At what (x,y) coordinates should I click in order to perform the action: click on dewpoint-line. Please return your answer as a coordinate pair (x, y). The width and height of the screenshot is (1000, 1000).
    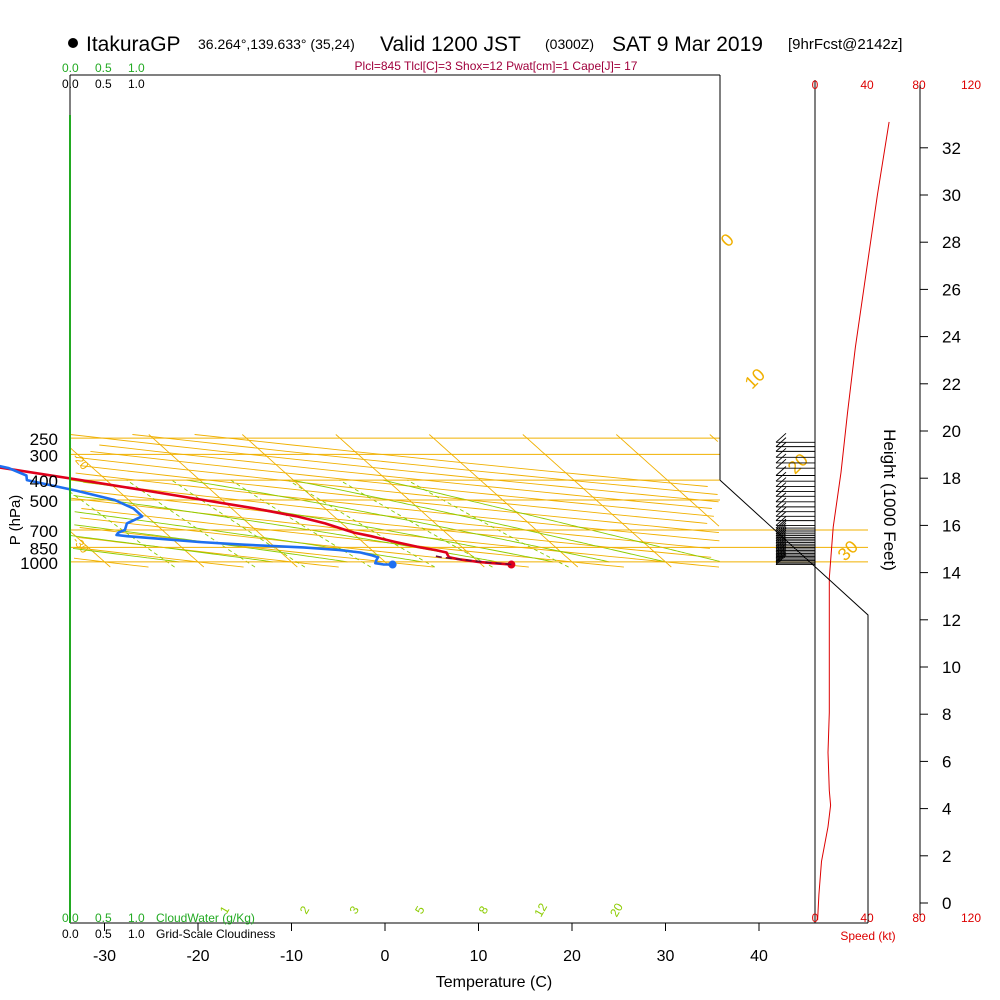
    Looking at the image, I should click on (196, 515).